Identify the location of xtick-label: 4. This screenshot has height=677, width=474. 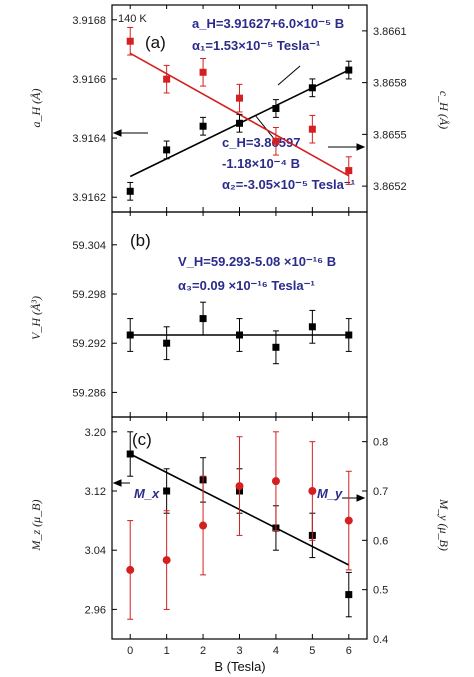
(276, 651).